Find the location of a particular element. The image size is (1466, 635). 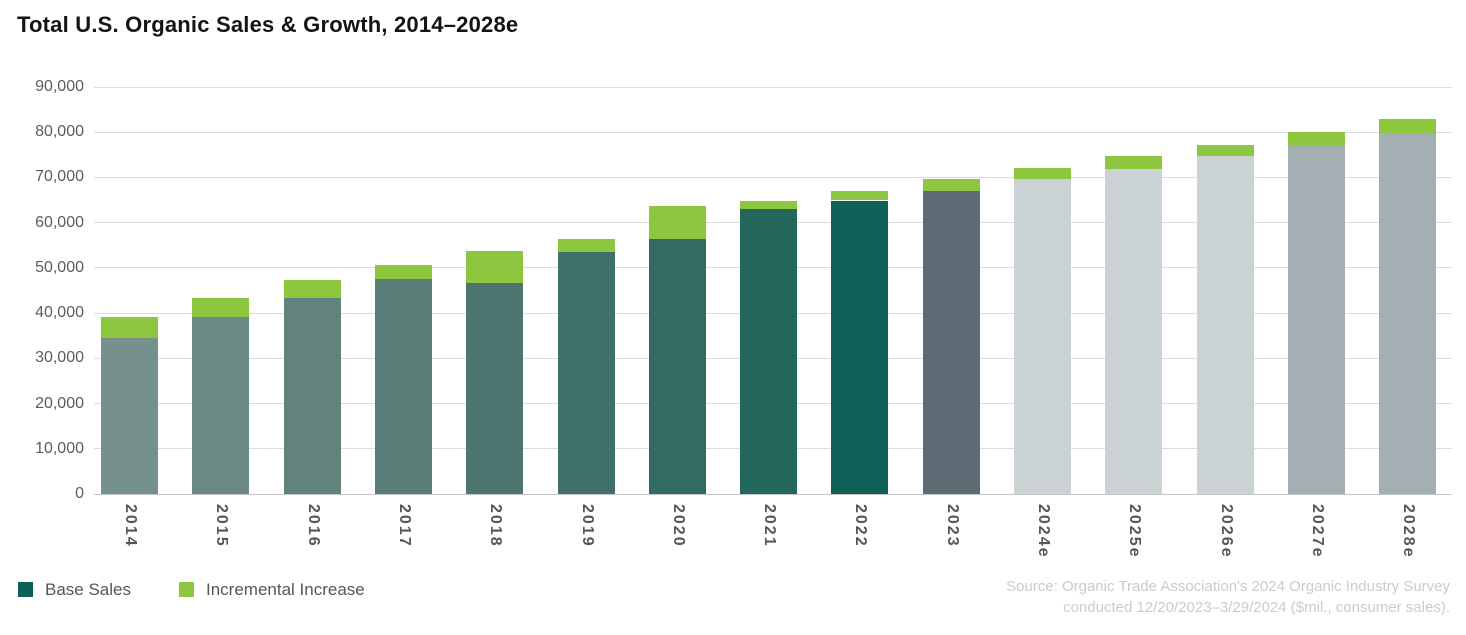

bar-incremental-segment-2021 is located at coordinates (768, 204).